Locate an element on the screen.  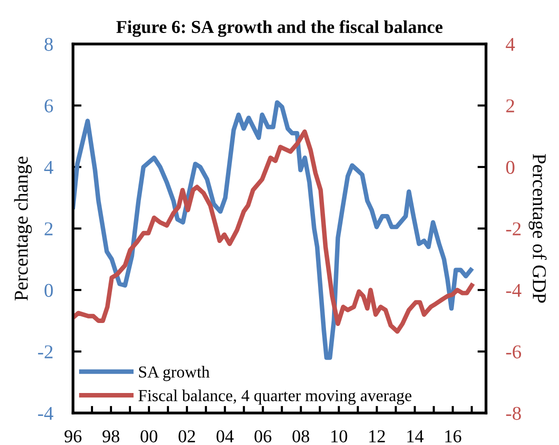
x-tick-label: 98 is located at coordinates (111, 436).